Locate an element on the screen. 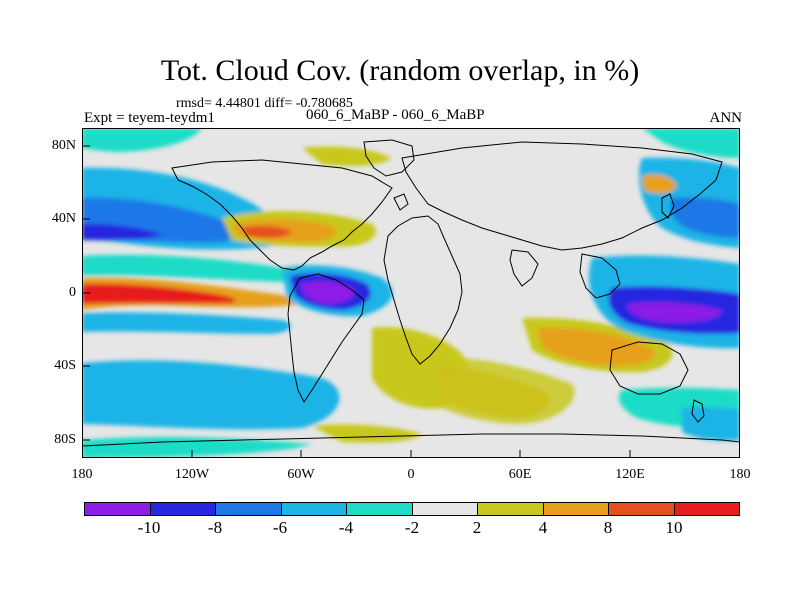 This screenshot has width=800, height=600. x-label-60w: 60W is located at coordinates (301, 474).